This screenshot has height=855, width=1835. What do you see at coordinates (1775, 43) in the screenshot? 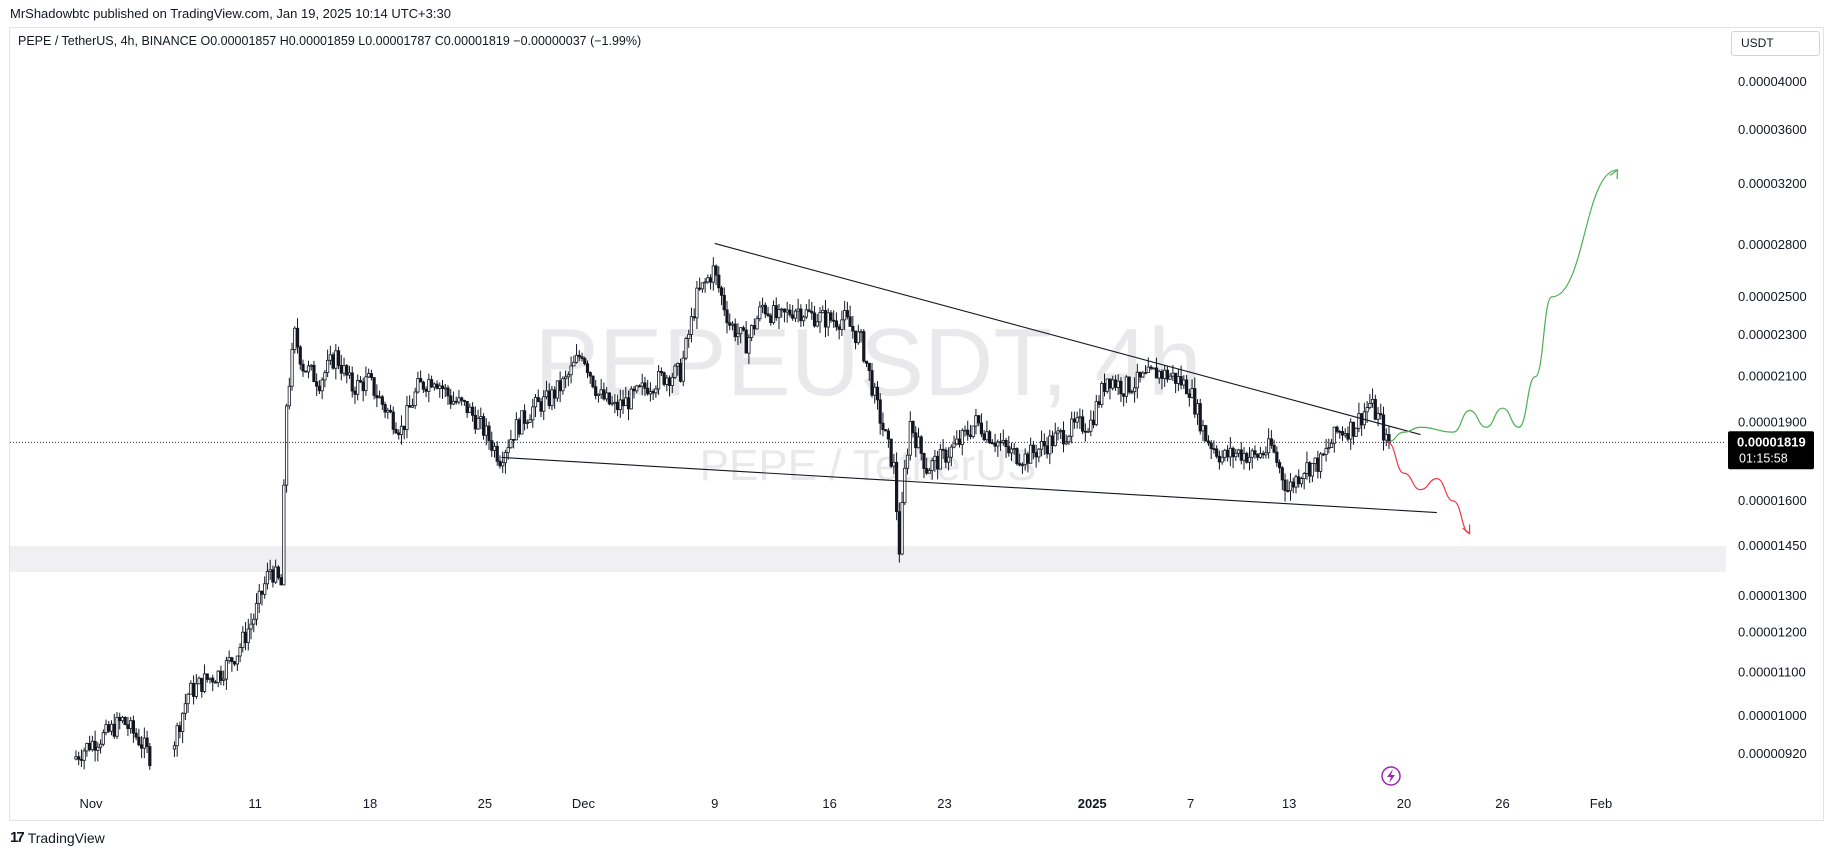
I see `currency-selector: USDT` at bounding box center [1775, 43].